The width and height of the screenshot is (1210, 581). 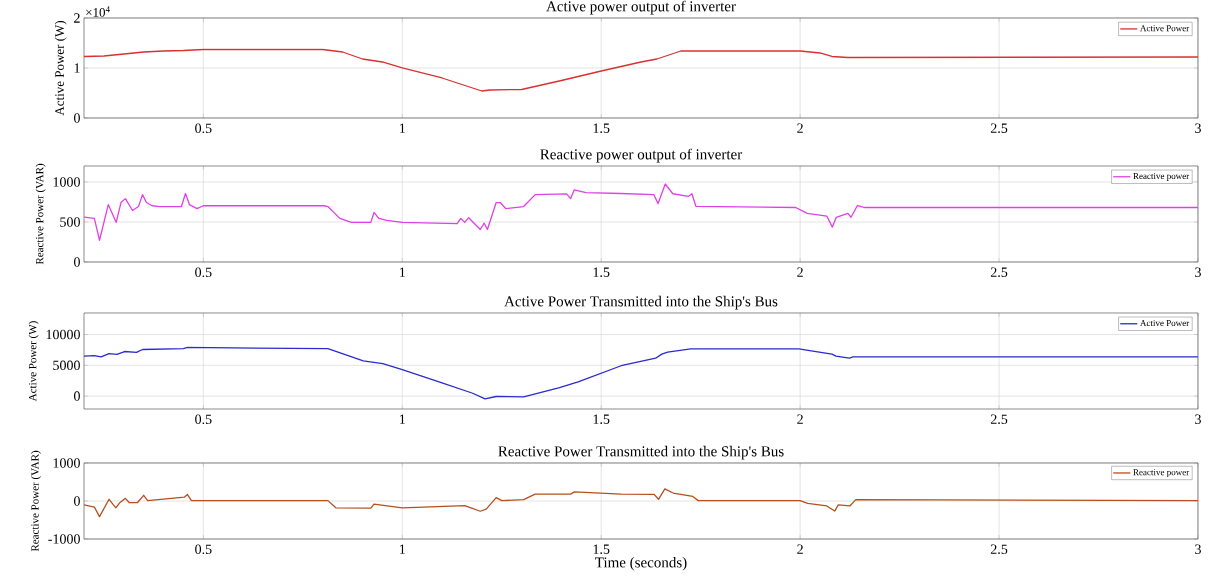 What do you see at coordinates (64, 539) in the screenshot?
I see `y-tick-label: -1000` at bounding box center [64, 539].